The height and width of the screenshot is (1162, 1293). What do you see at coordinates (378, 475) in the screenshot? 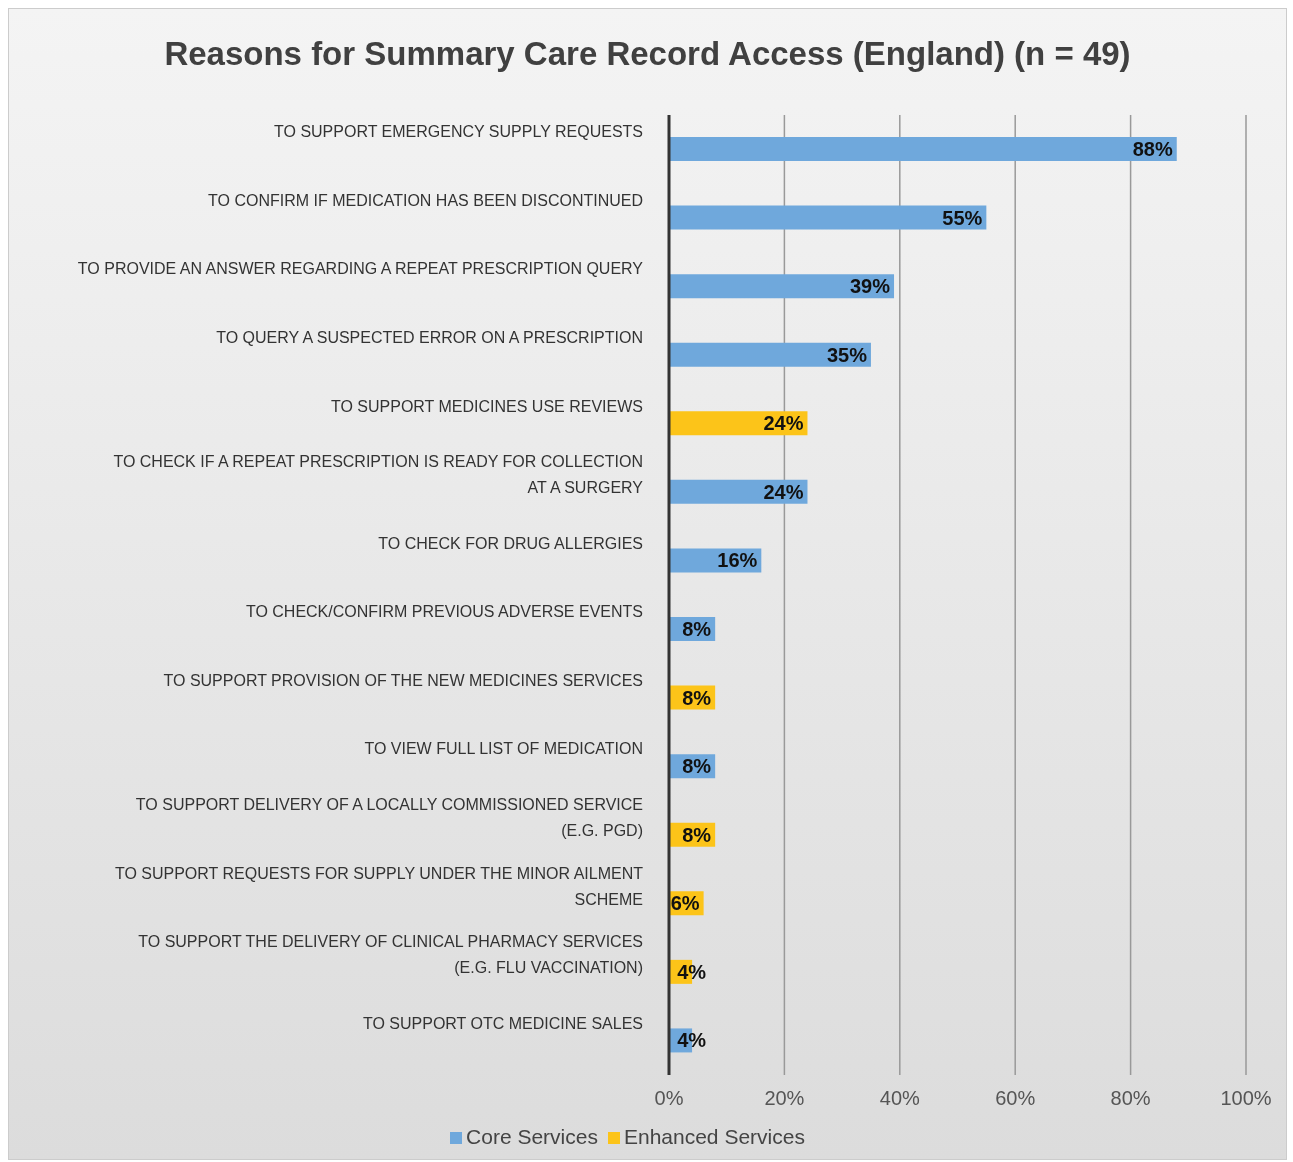
I see `y-tick-label: TO CHECK IF A REPEAT PRESCRIPTION IS READY FOR COLLECTION AT A SURGERY` at bounding box center [378, 475].